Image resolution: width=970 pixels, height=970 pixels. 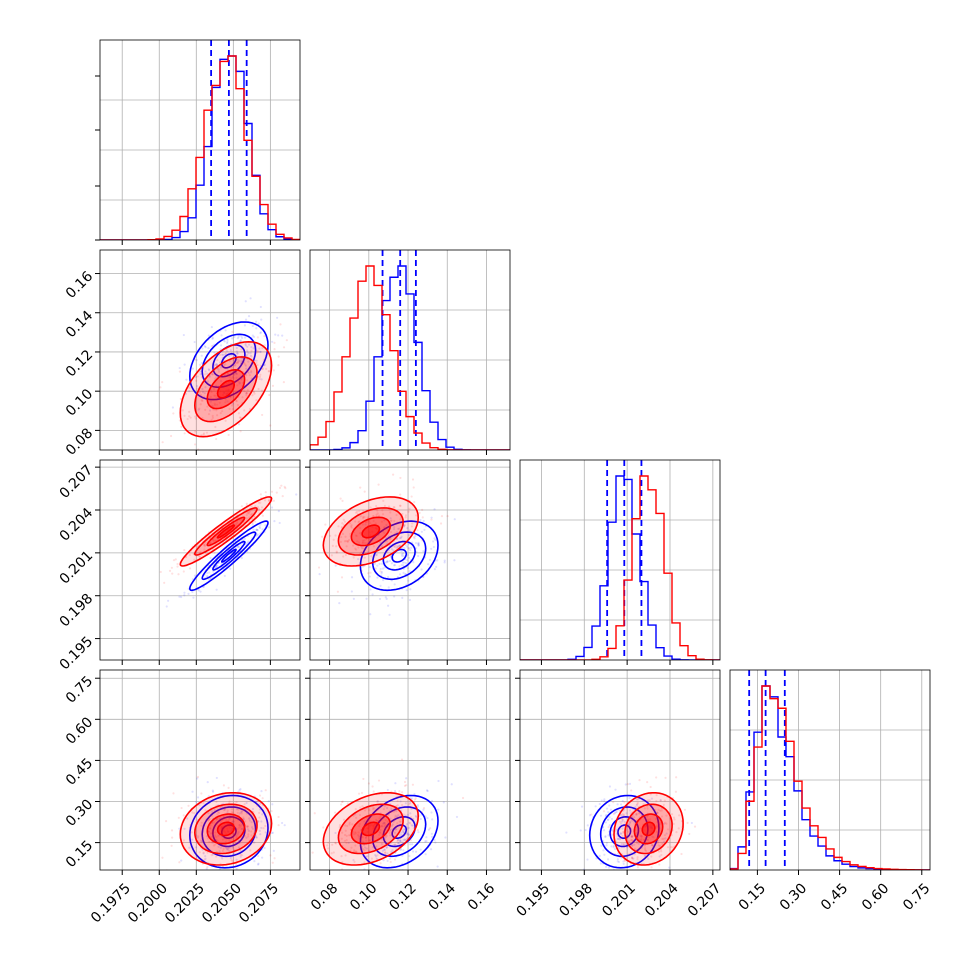 What do you see at coordinates (402, 896) in the screenshot?
I see `x-tick-label: 0.12` at bounding box center [402, 896].